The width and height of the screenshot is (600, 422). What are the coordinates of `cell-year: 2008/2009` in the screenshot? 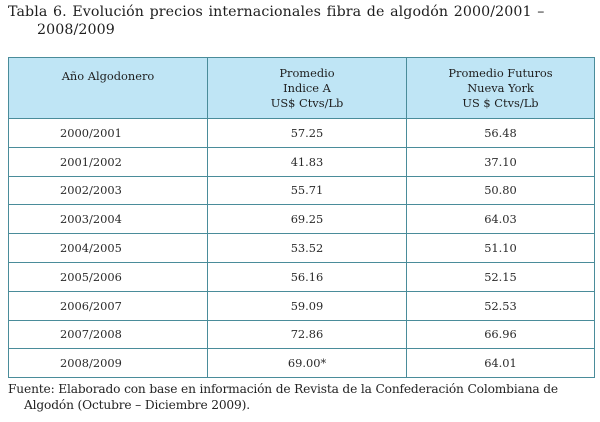 It's located at (108, 363).